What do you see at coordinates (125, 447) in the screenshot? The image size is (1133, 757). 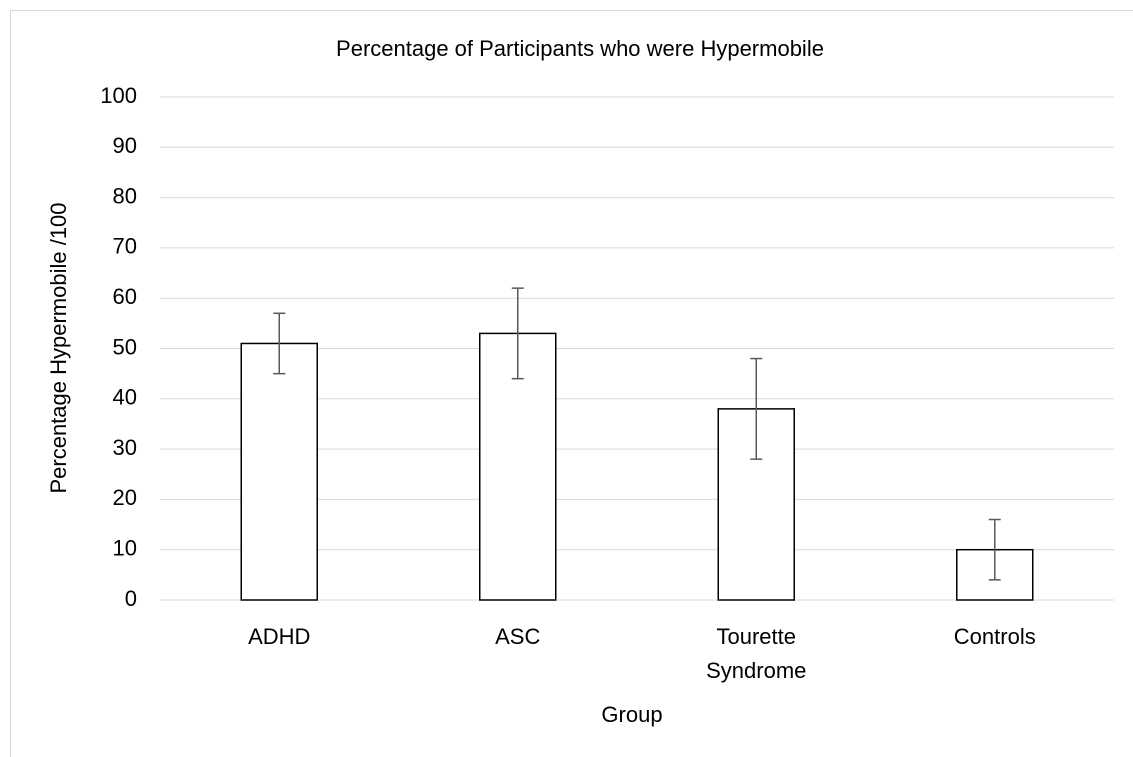 I see `y-tick-label: 30` at bounding box center [125, 447].